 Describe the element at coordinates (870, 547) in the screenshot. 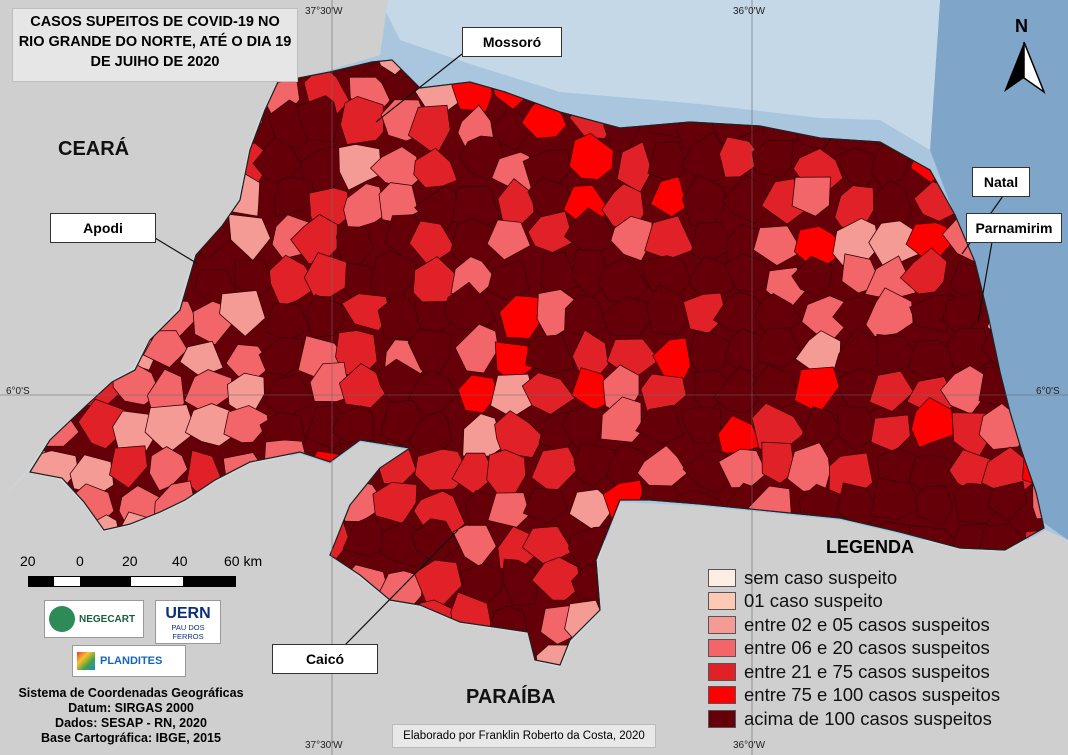

I see `legend-title: LEGENDA` at that location.